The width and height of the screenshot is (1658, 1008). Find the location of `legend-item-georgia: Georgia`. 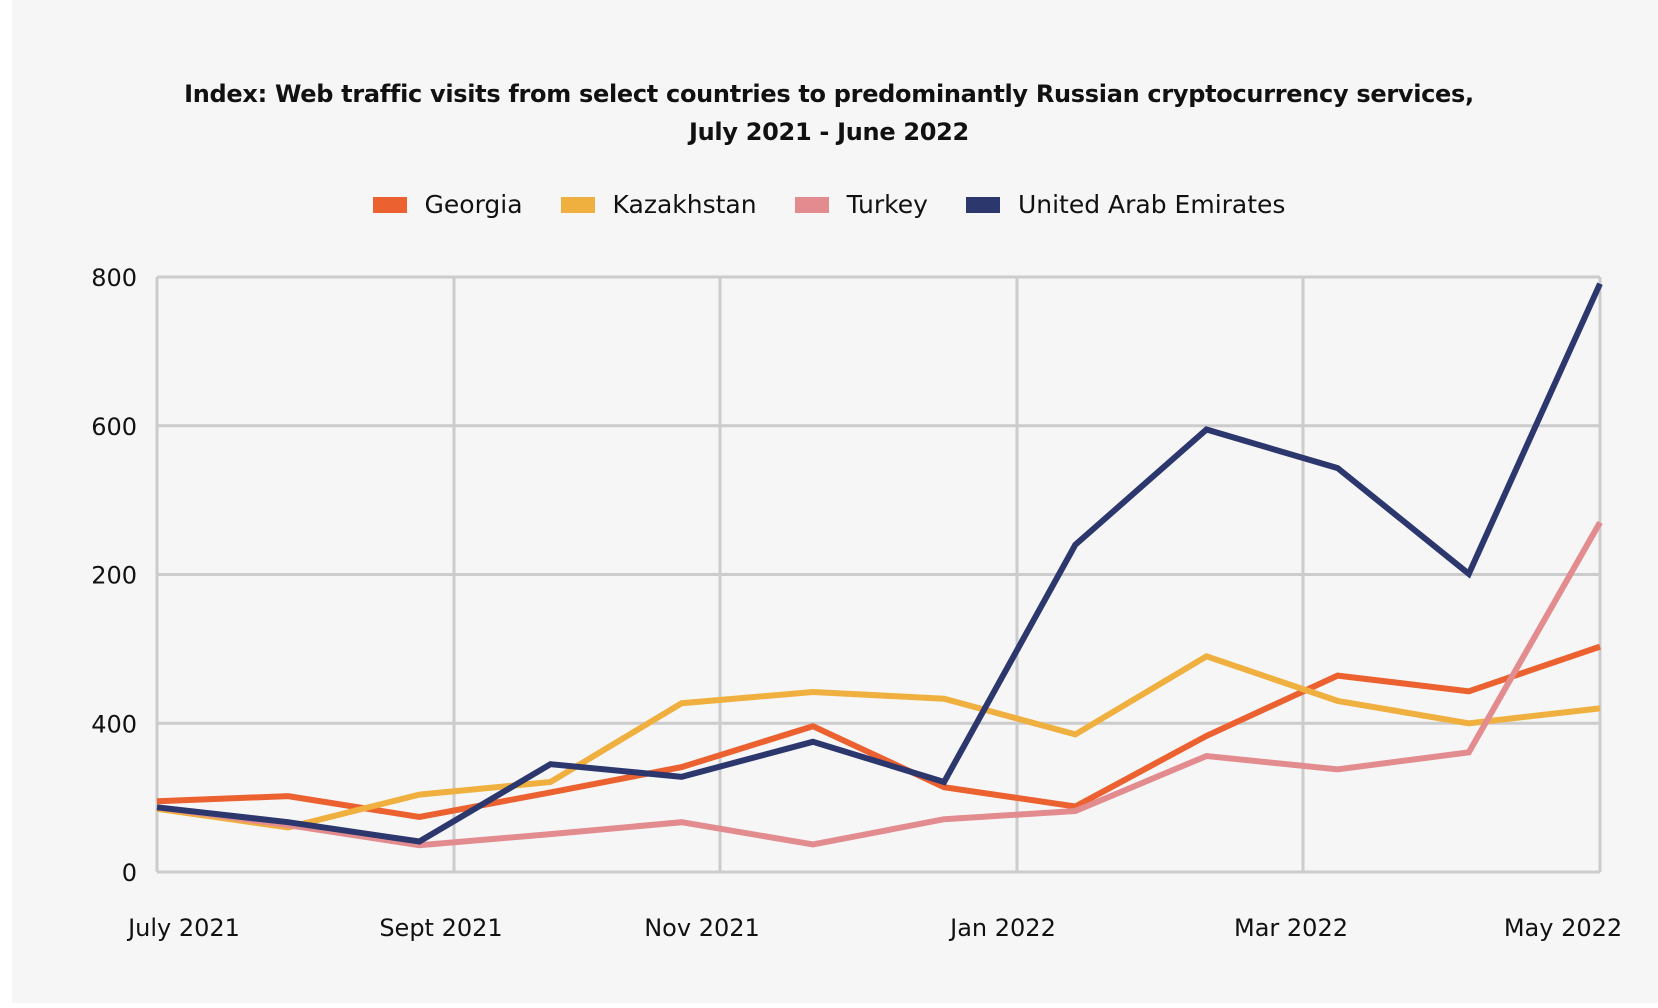

legend-item-georgia: Georgia is located at coordinates (447, 204).